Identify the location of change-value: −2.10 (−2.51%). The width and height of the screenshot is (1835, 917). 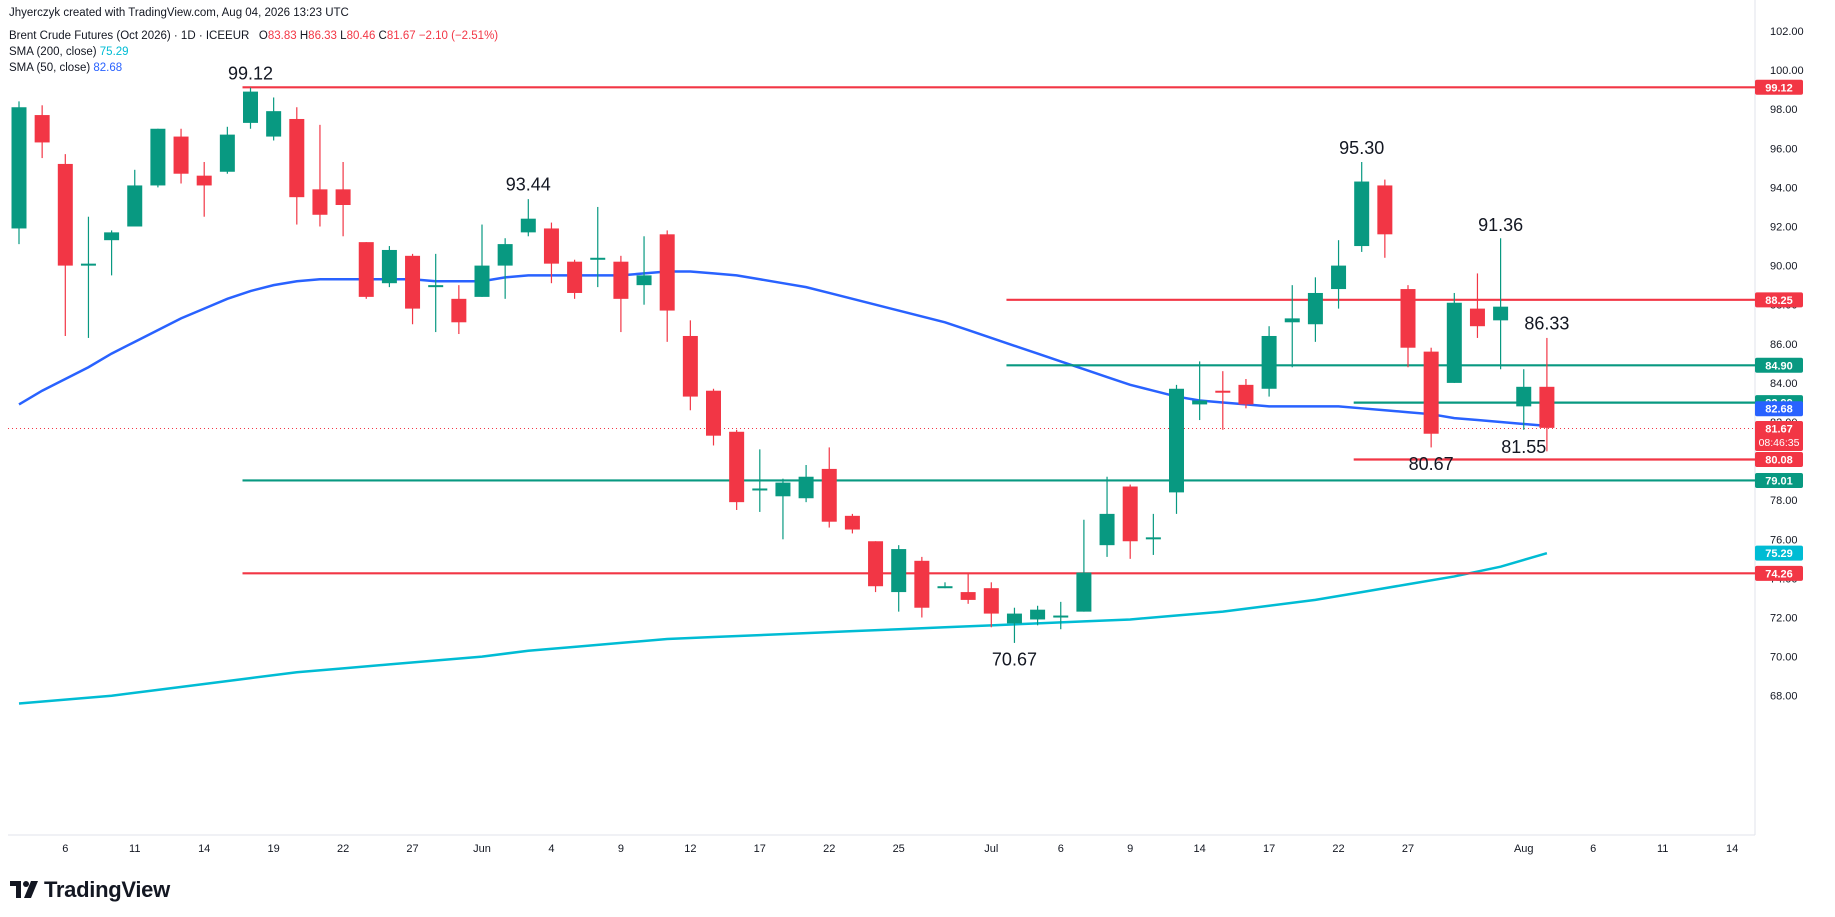
(458, 36).